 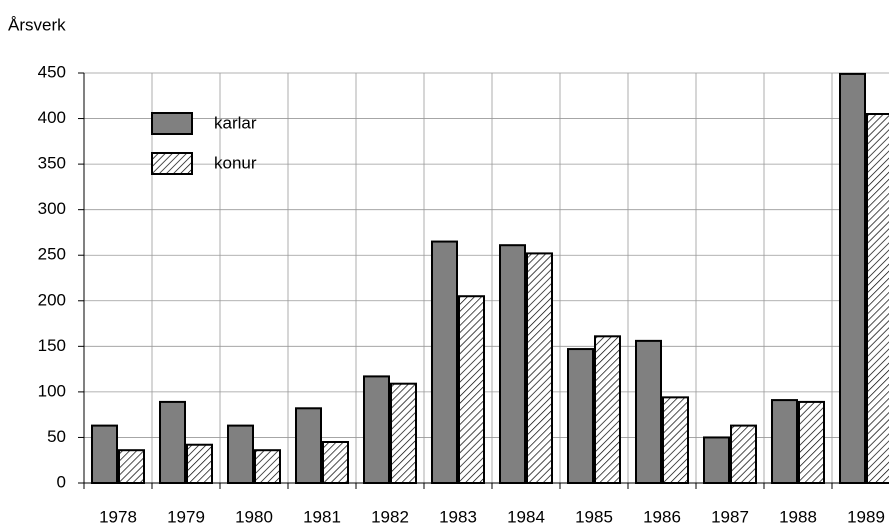 I want to click on y-axis-title: Årsverk, so click(x=37, y=24).